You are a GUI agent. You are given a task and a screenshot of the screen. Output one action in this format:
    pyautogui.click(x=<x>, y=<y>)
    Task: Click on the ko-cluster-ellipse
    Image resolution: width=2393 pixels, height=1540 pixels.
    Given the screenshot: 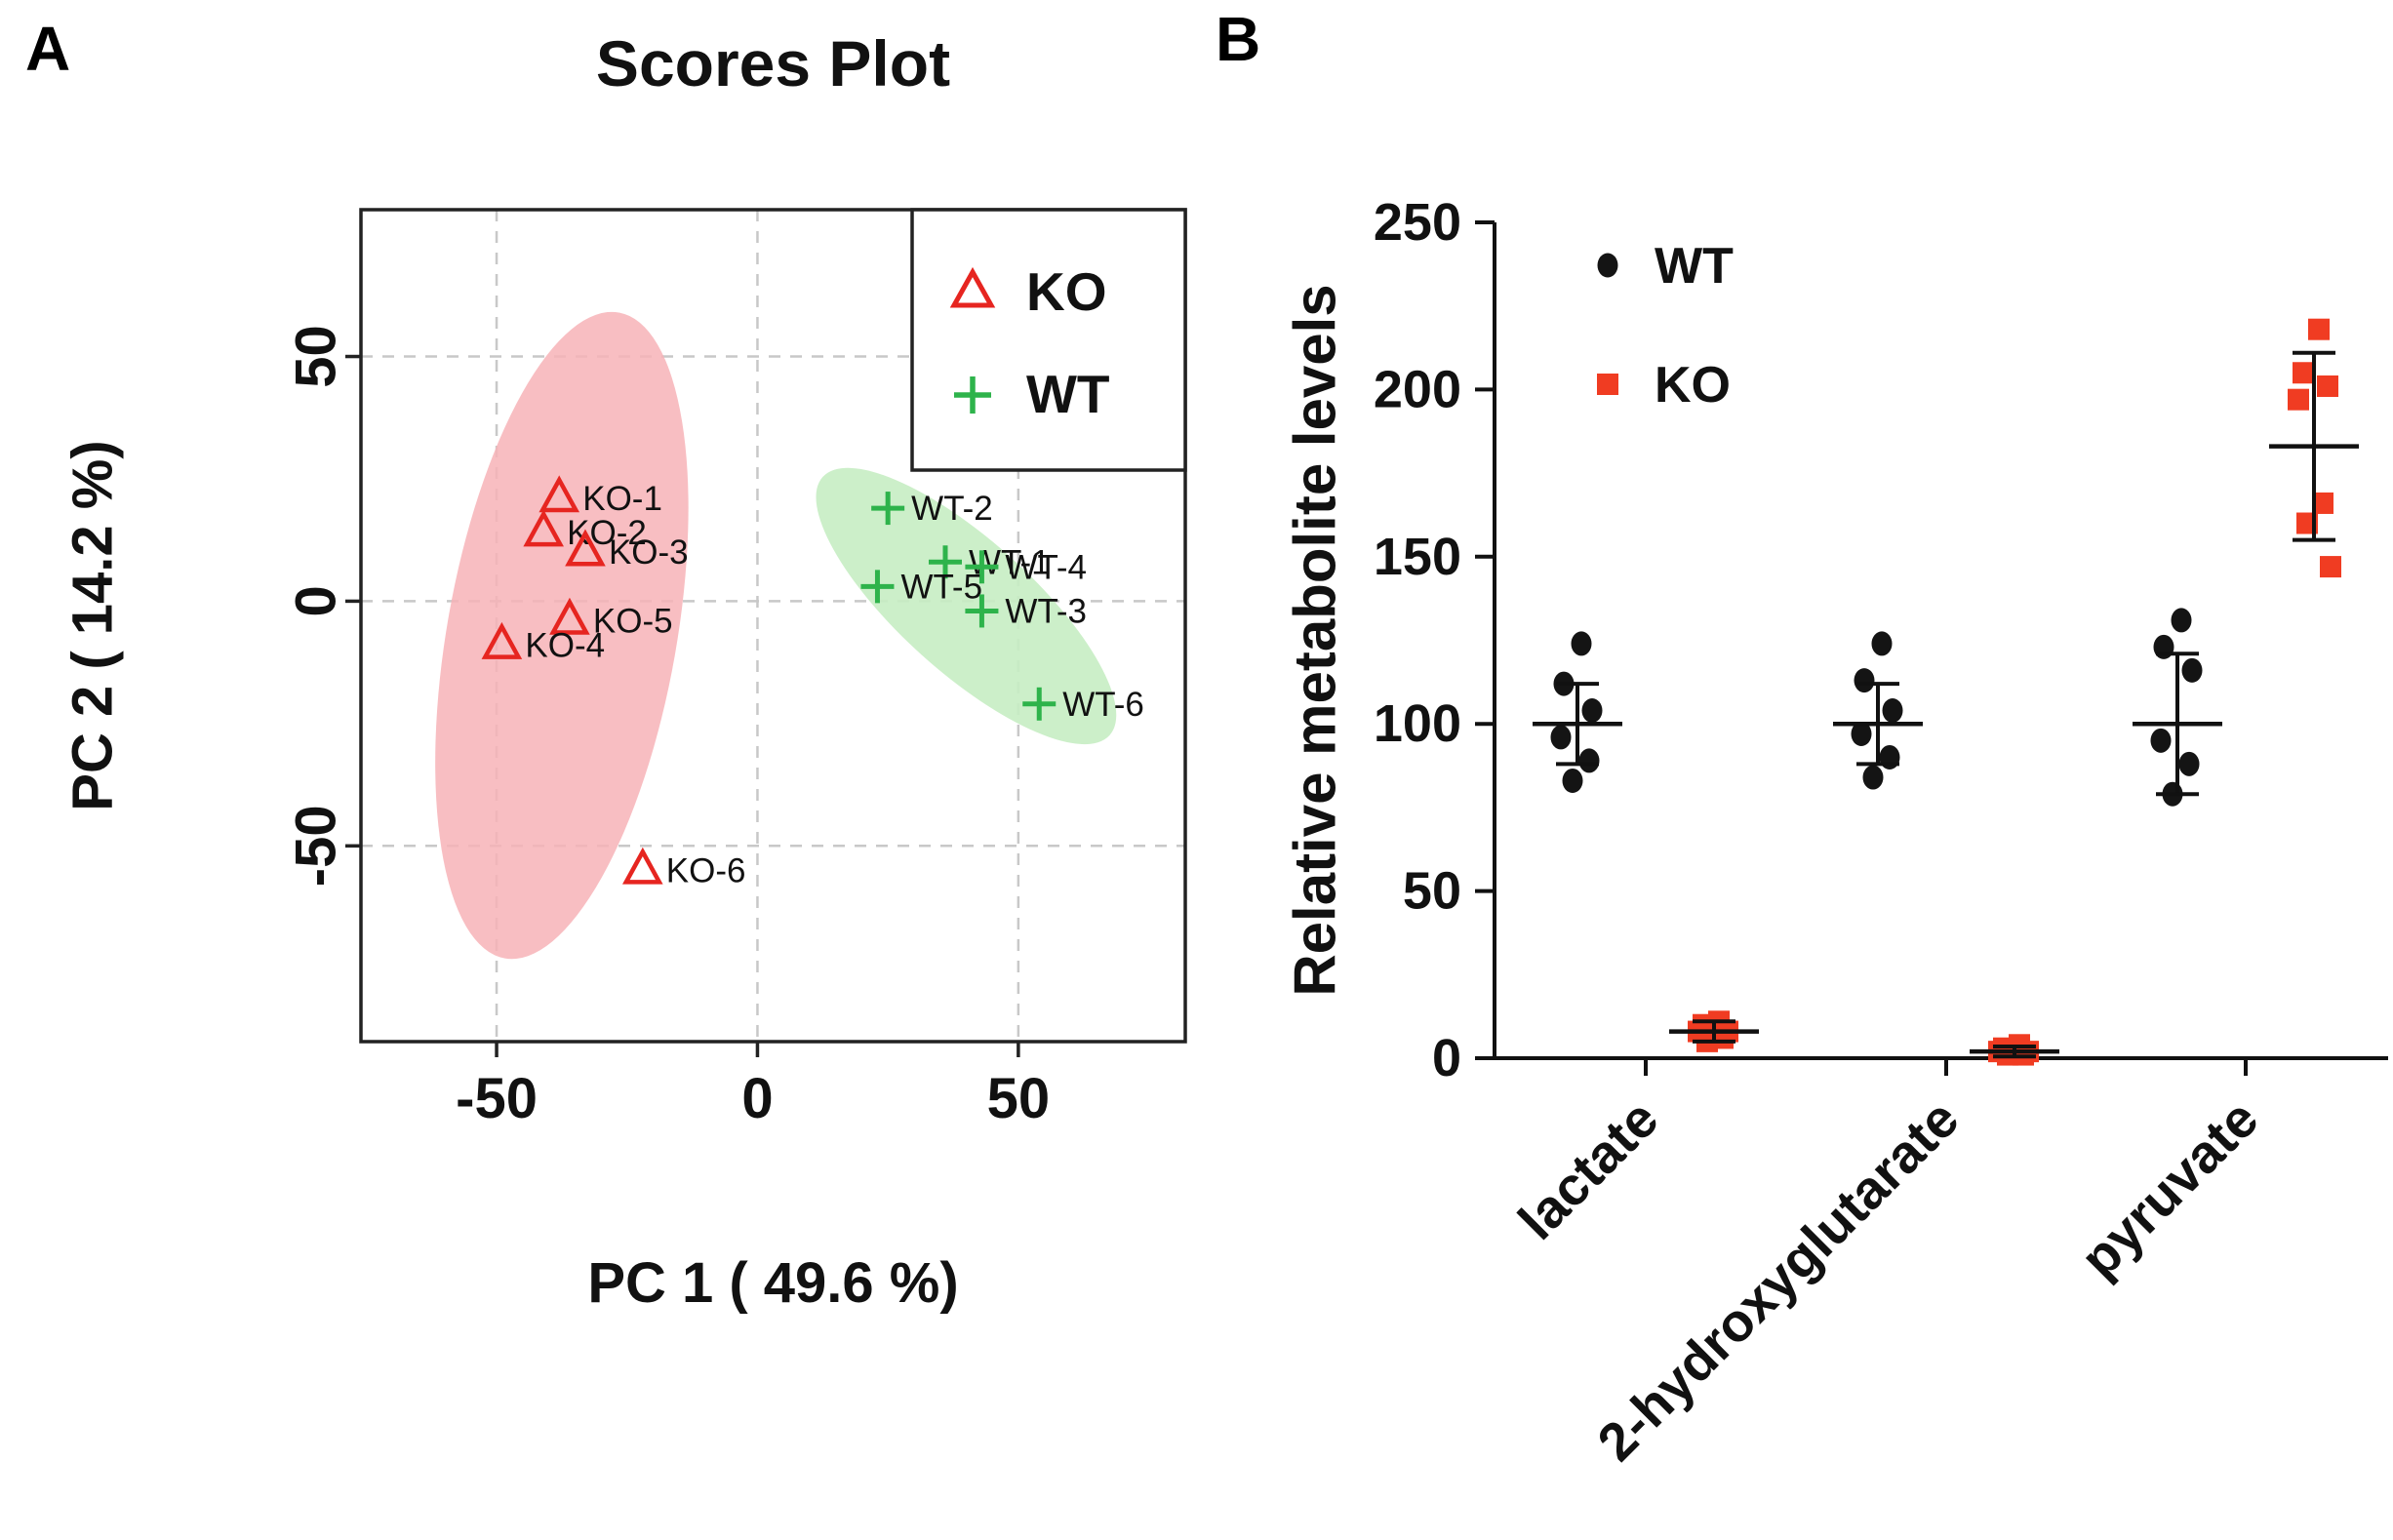 What is the action you would take?
    pyautogui.click(x=562, y=636)
    